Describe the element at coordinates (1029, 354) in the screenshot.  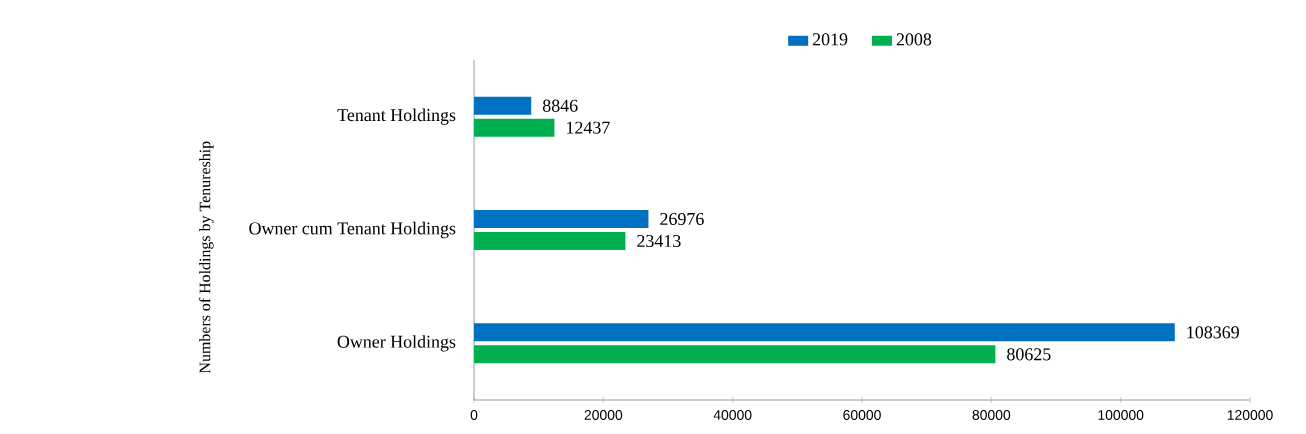
I see `data-label: 80625` at that location.